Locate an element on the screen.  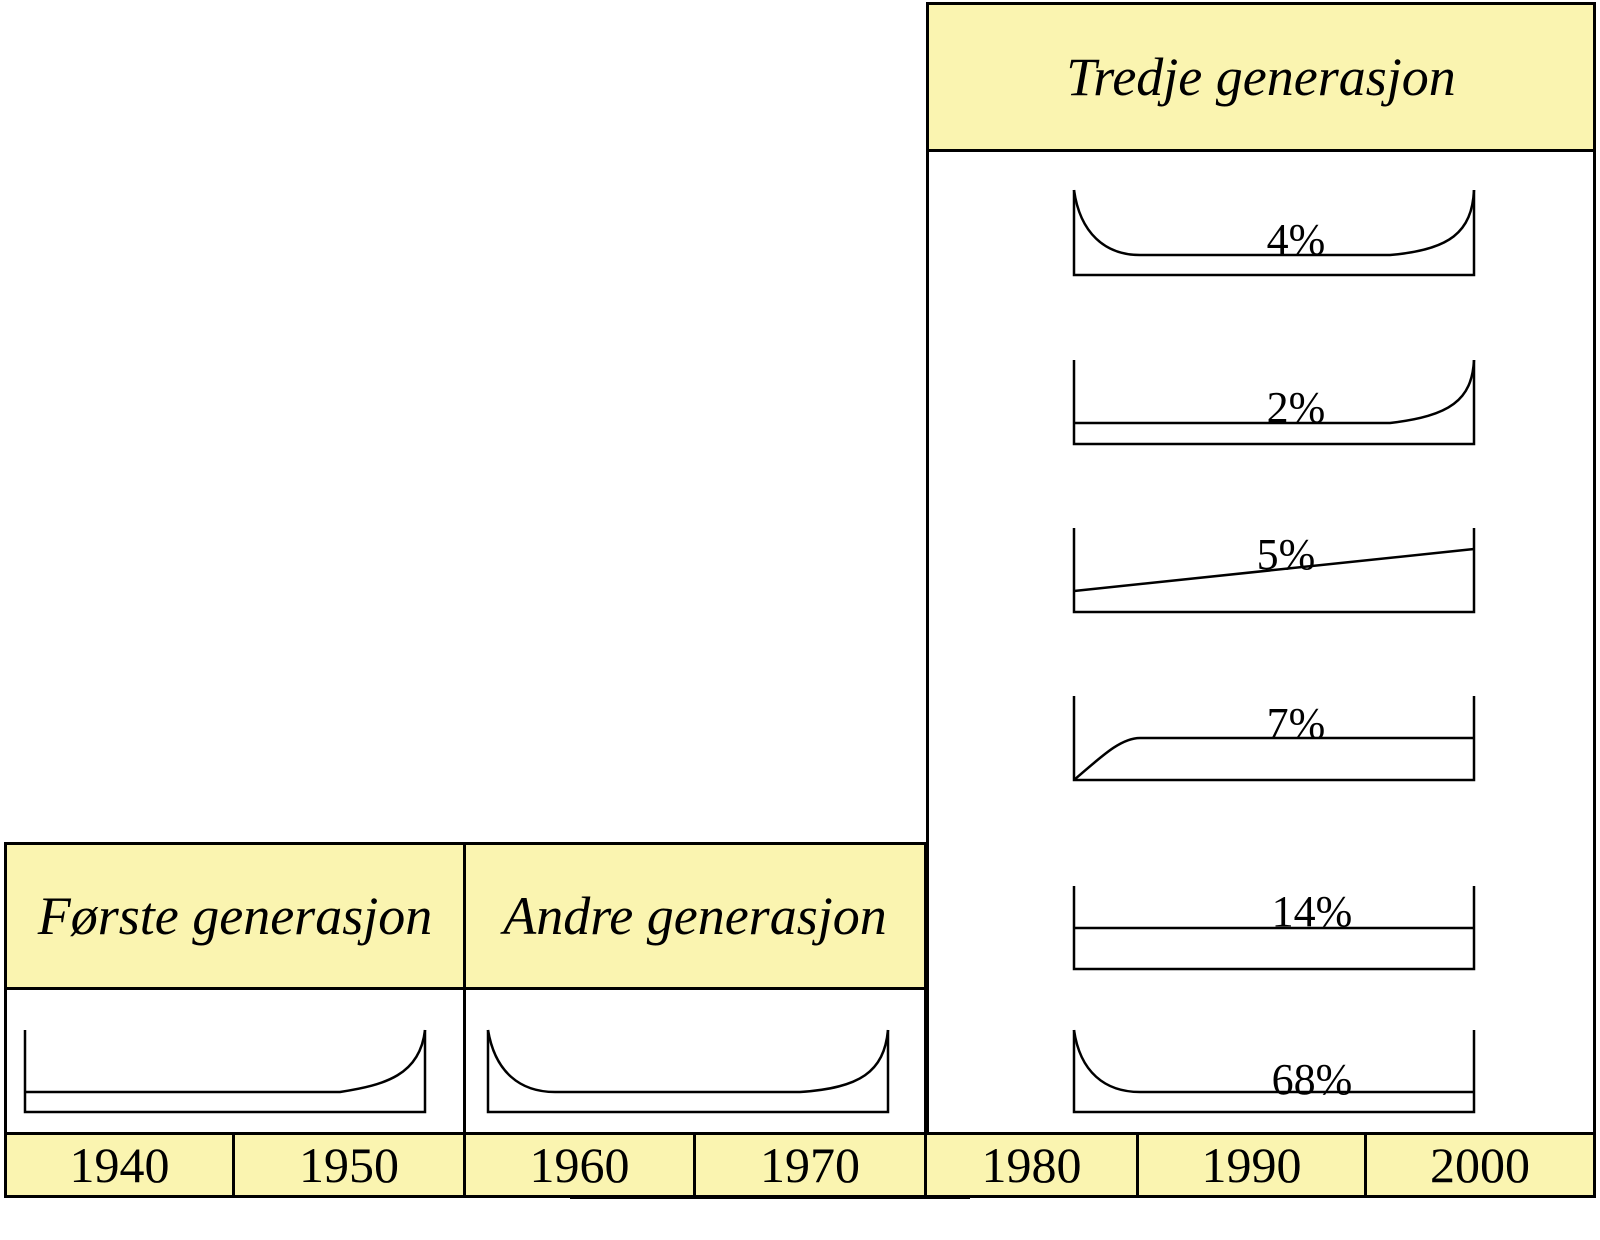
generation-label-first: Første generasjon is located at coordinates (235, 916).